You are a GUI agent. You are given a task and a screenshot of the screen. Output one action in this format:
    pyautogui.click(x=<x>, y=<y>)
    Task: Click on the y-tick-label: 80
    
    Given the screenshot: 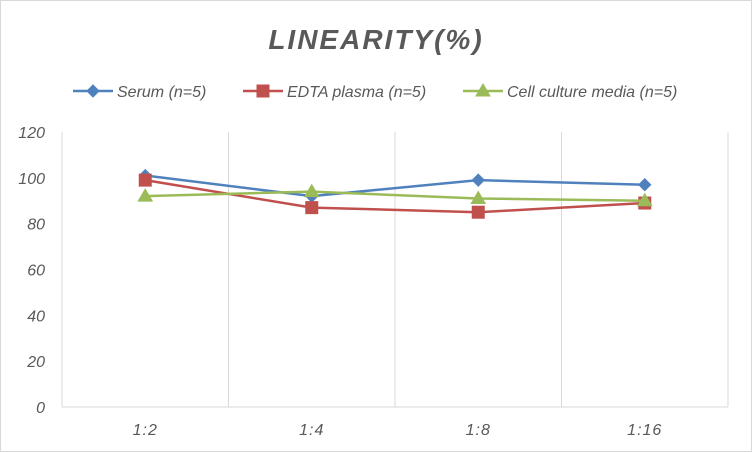 What is the action you would take?
    pyautogui.click(x=36, y=225)
    